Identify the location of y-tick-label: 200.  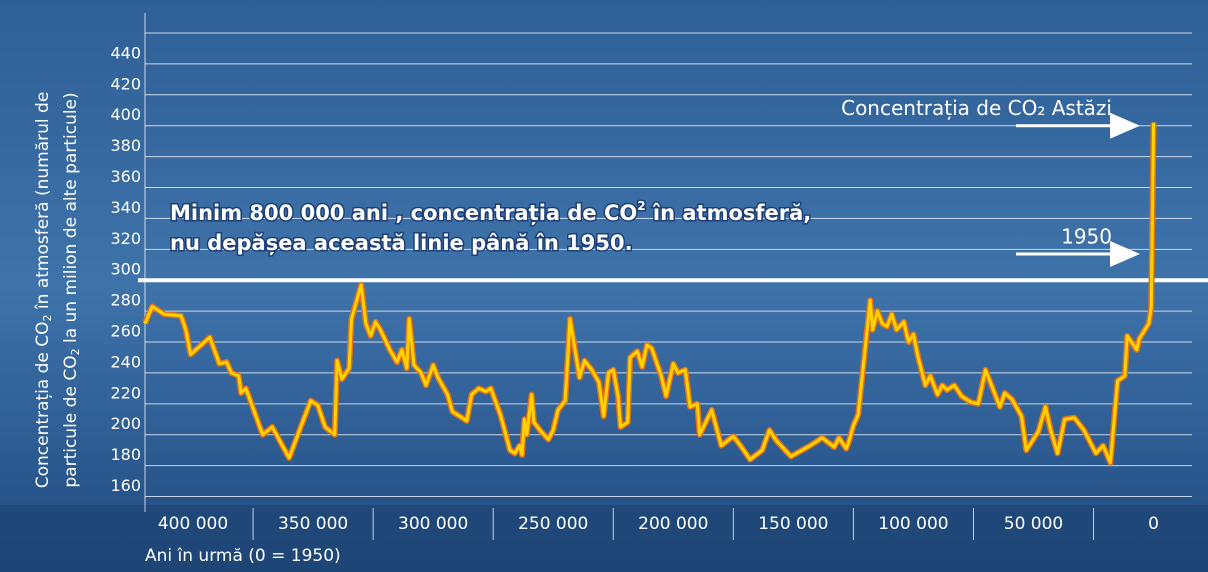
(125, 423).